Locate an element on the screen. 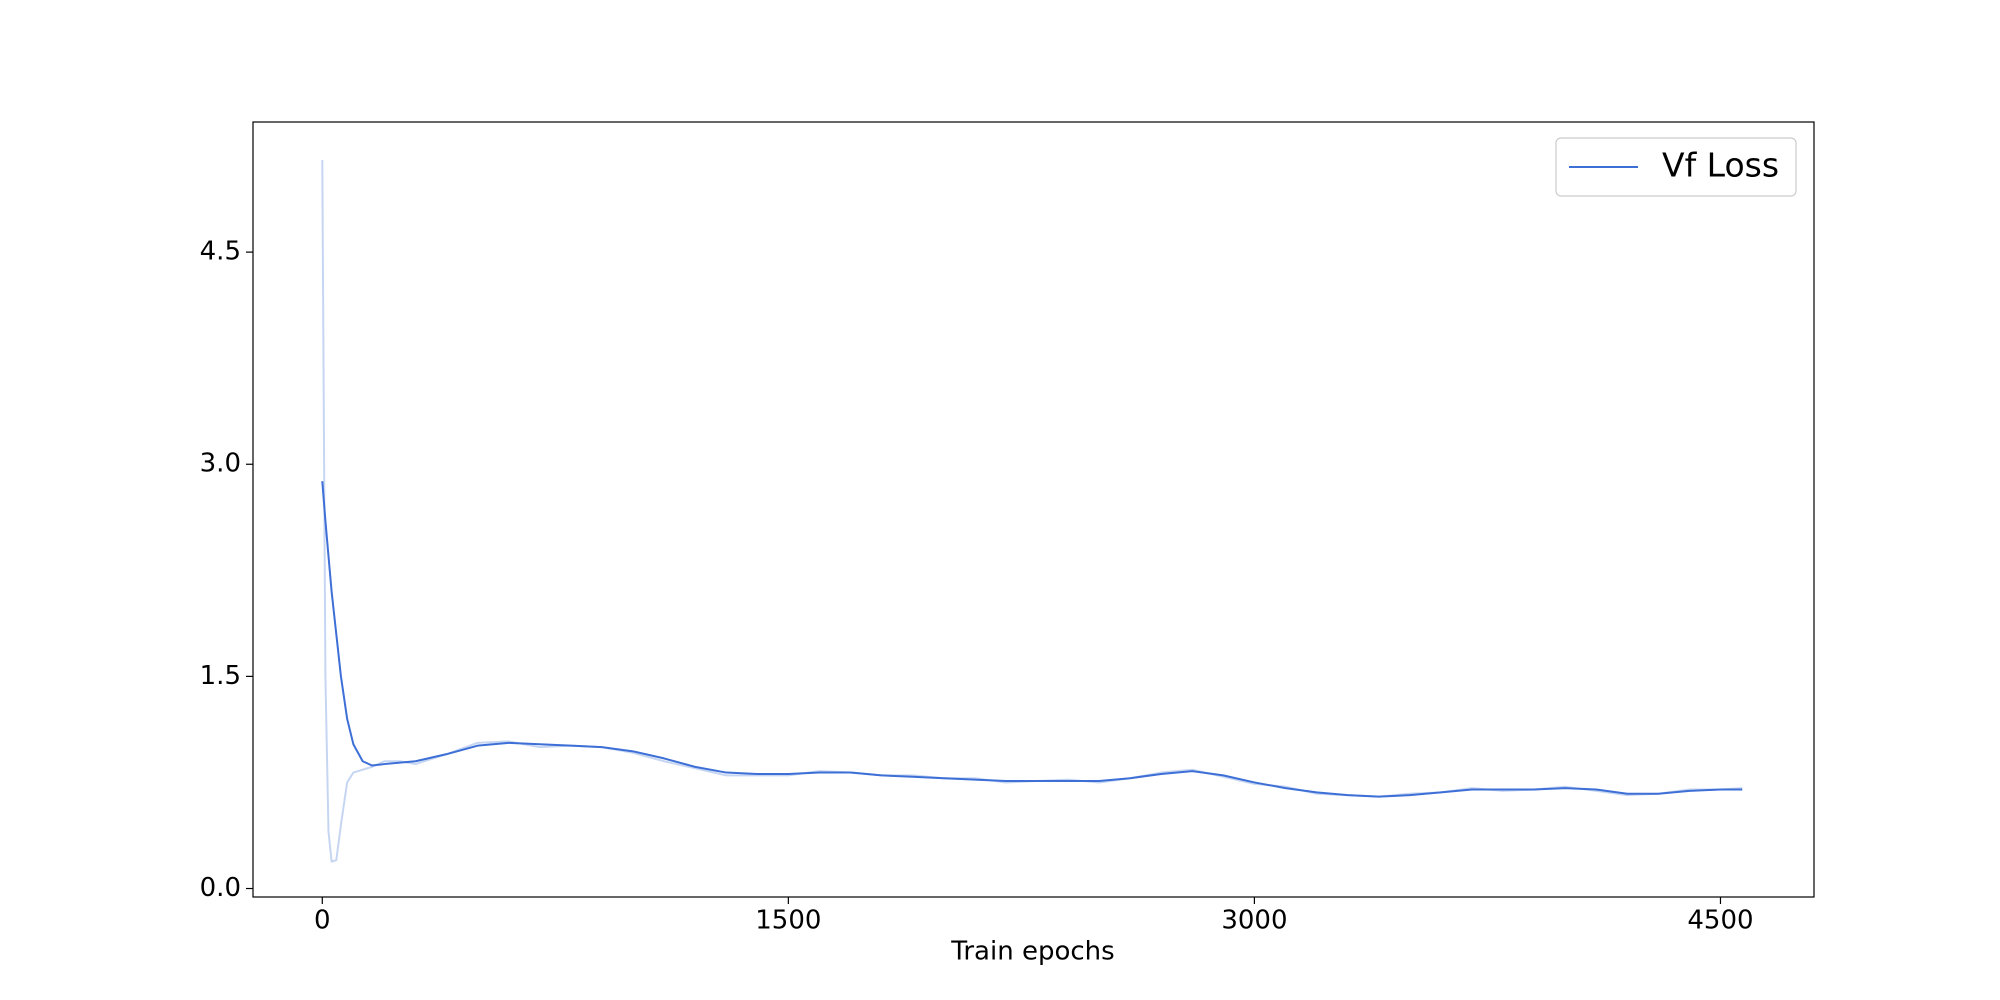  legend-box is located at coordinates (1676, 167).